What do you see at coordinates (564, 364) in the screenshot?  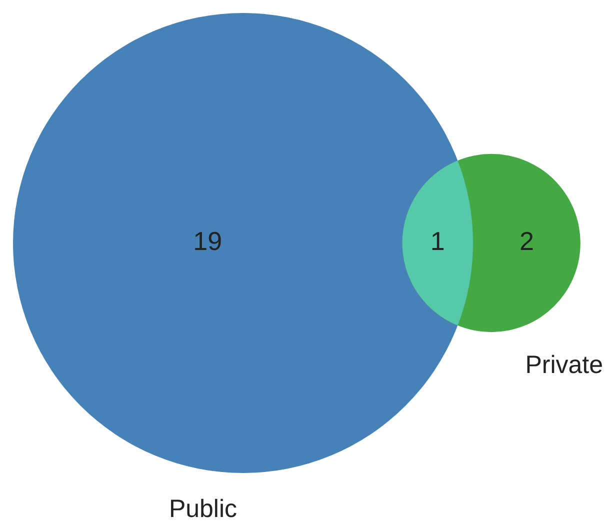 I see `category-label: Private` at bounding box center [564, 364].